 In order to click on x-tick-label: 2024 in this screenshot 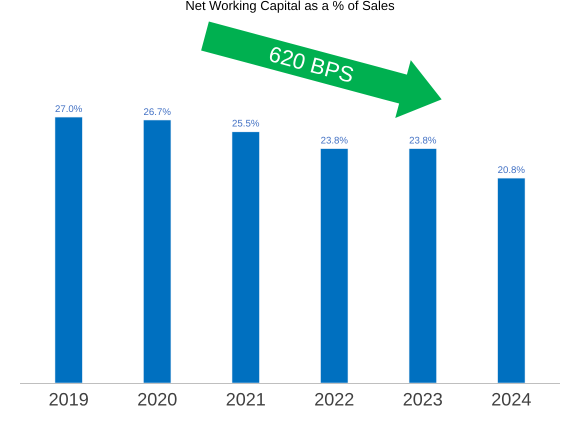, I will do `click(511, 400)`.